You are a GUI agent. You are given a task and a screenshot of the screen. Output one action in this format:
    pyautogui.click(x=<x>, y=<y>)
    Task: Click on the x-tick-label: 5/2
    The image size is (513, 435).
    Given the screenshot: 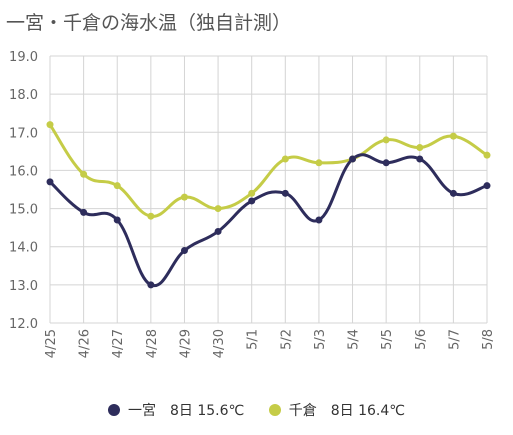 What is the action you would take?
    pyautogui.click(x=286, y=339)
    